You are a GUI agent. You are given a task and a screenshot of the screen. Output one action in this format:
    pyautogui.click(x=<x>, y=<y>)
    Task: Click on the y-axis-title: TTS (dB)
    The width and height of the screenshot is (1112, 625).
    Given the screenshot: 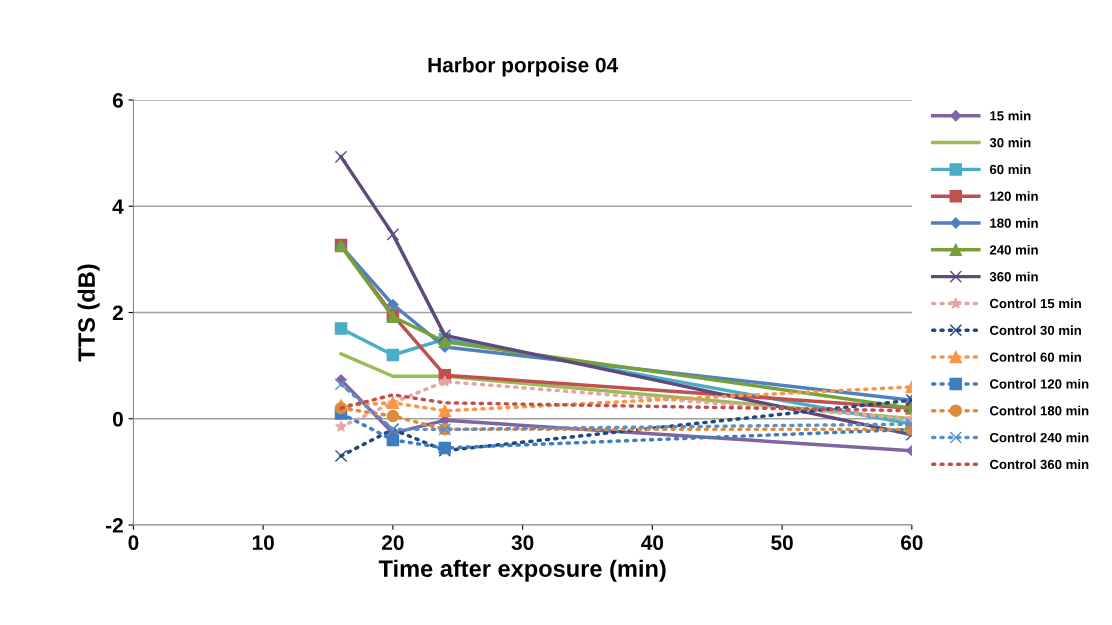 What is the action you would take?
    pyautogui.click(x=88, y=313)
    